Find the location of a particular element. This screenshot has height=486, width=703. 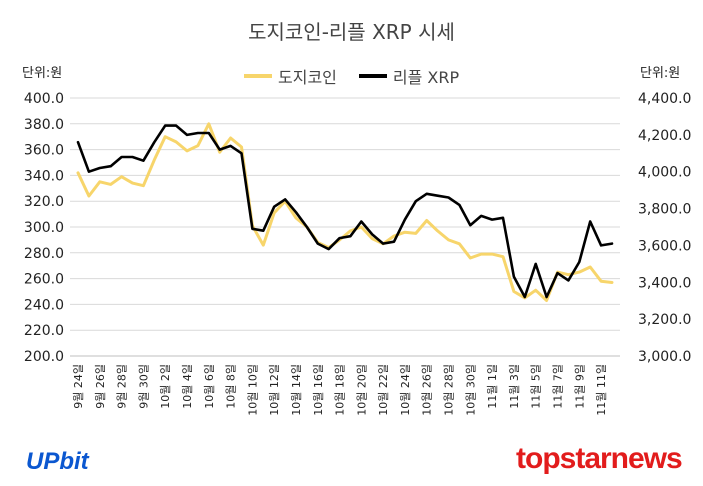

x-tick-label: 10월 14일 is located at coordinates (296, 390).